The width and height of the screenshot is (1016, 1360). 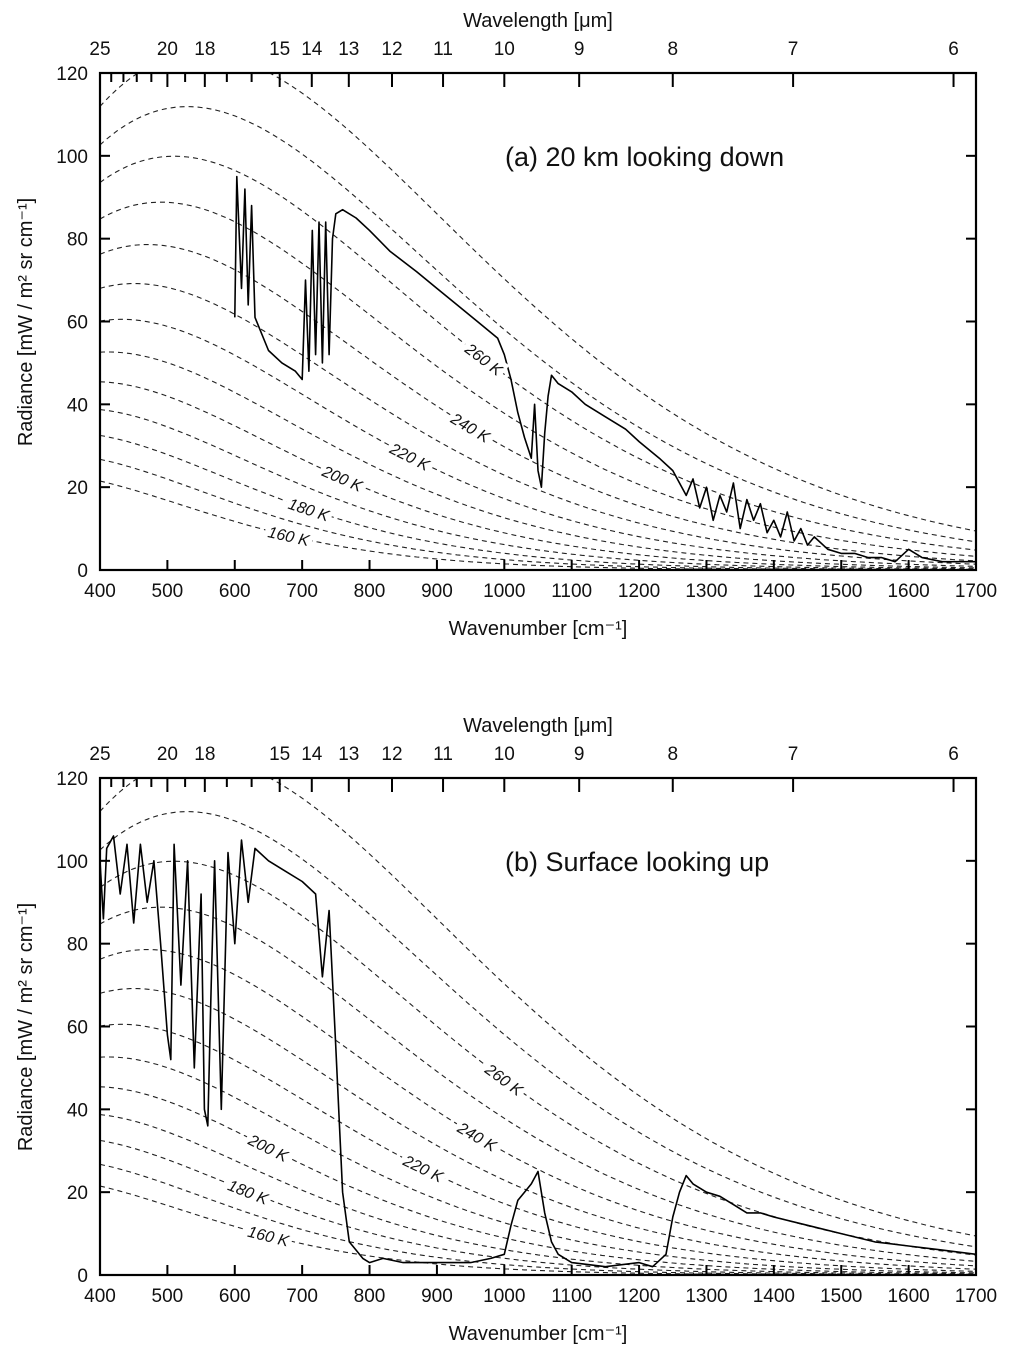 I want to click on isotherm-190k, so click(x=538, y=489).